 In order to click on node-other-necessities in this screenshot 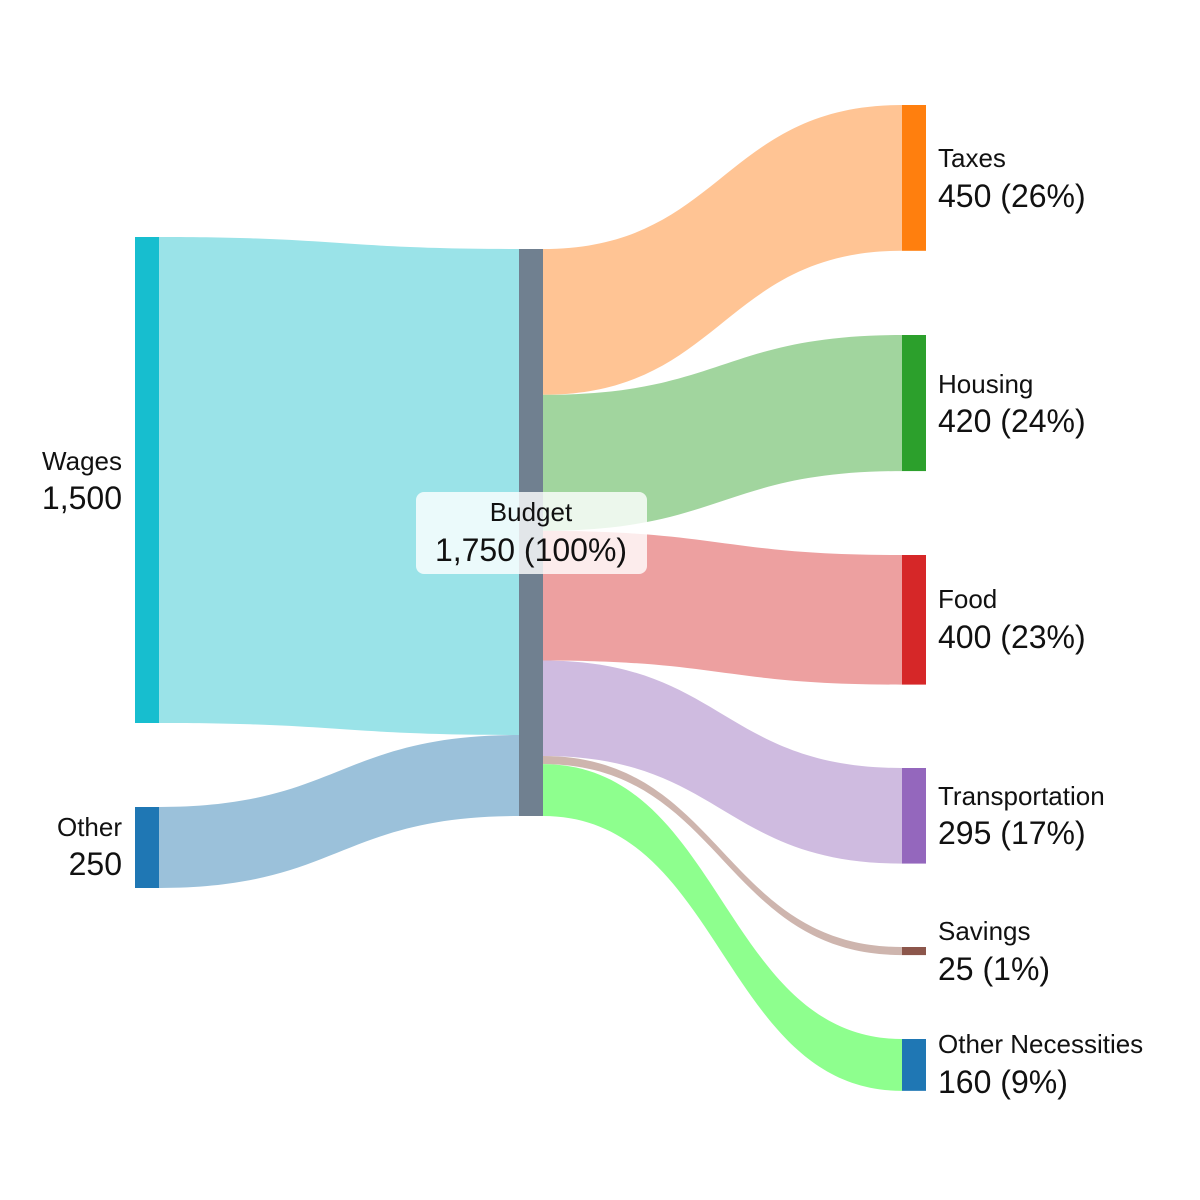, I will do `click(914, 1065)`.